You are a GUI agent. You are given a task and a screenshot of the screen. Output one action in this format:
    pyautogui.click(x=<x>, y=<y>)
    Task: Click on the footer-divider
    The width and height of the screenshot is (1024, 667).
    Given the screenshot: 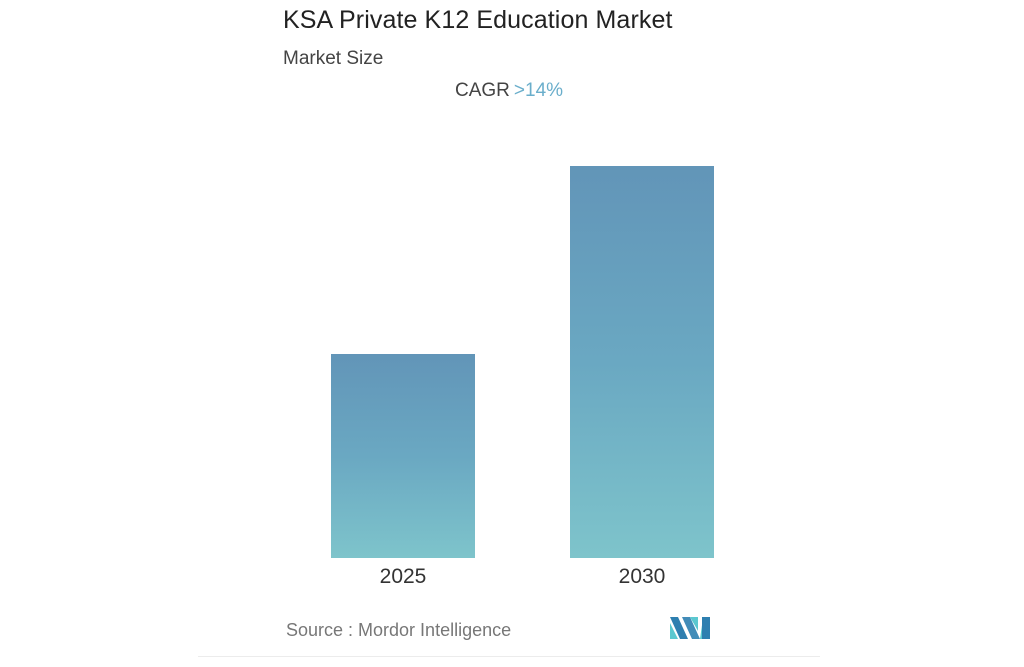 What is the action you would take?
    pyautogui.click(x=509, y=656)
    